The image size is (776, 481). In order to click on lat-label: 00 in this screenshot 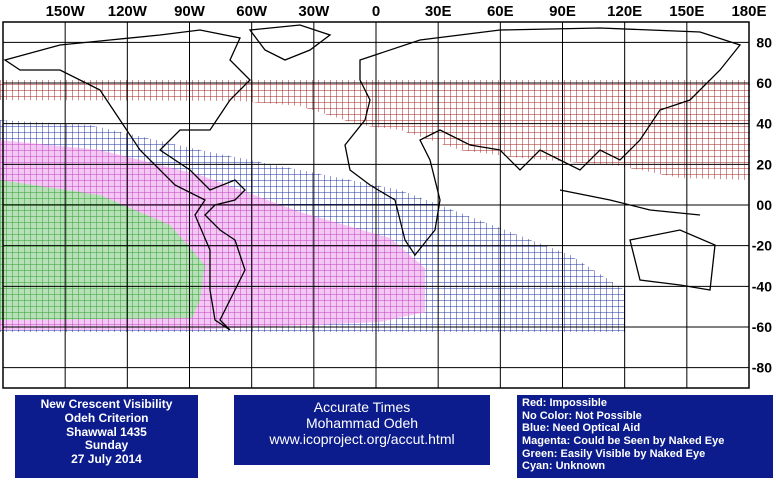, I will do `click(764, 205)`.